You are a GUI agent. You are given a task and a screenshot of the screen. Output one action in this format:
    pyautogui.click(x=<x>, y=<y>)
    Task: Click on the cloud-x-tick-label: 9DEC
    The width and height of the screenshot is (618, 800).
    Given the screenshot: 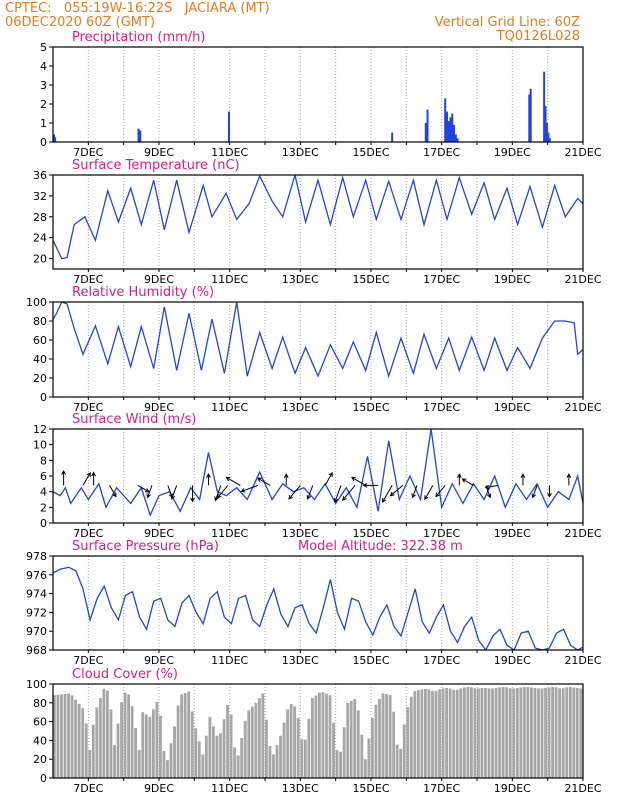 What is the action you would take?
    pyautogui.click(x=159, y=788)
    